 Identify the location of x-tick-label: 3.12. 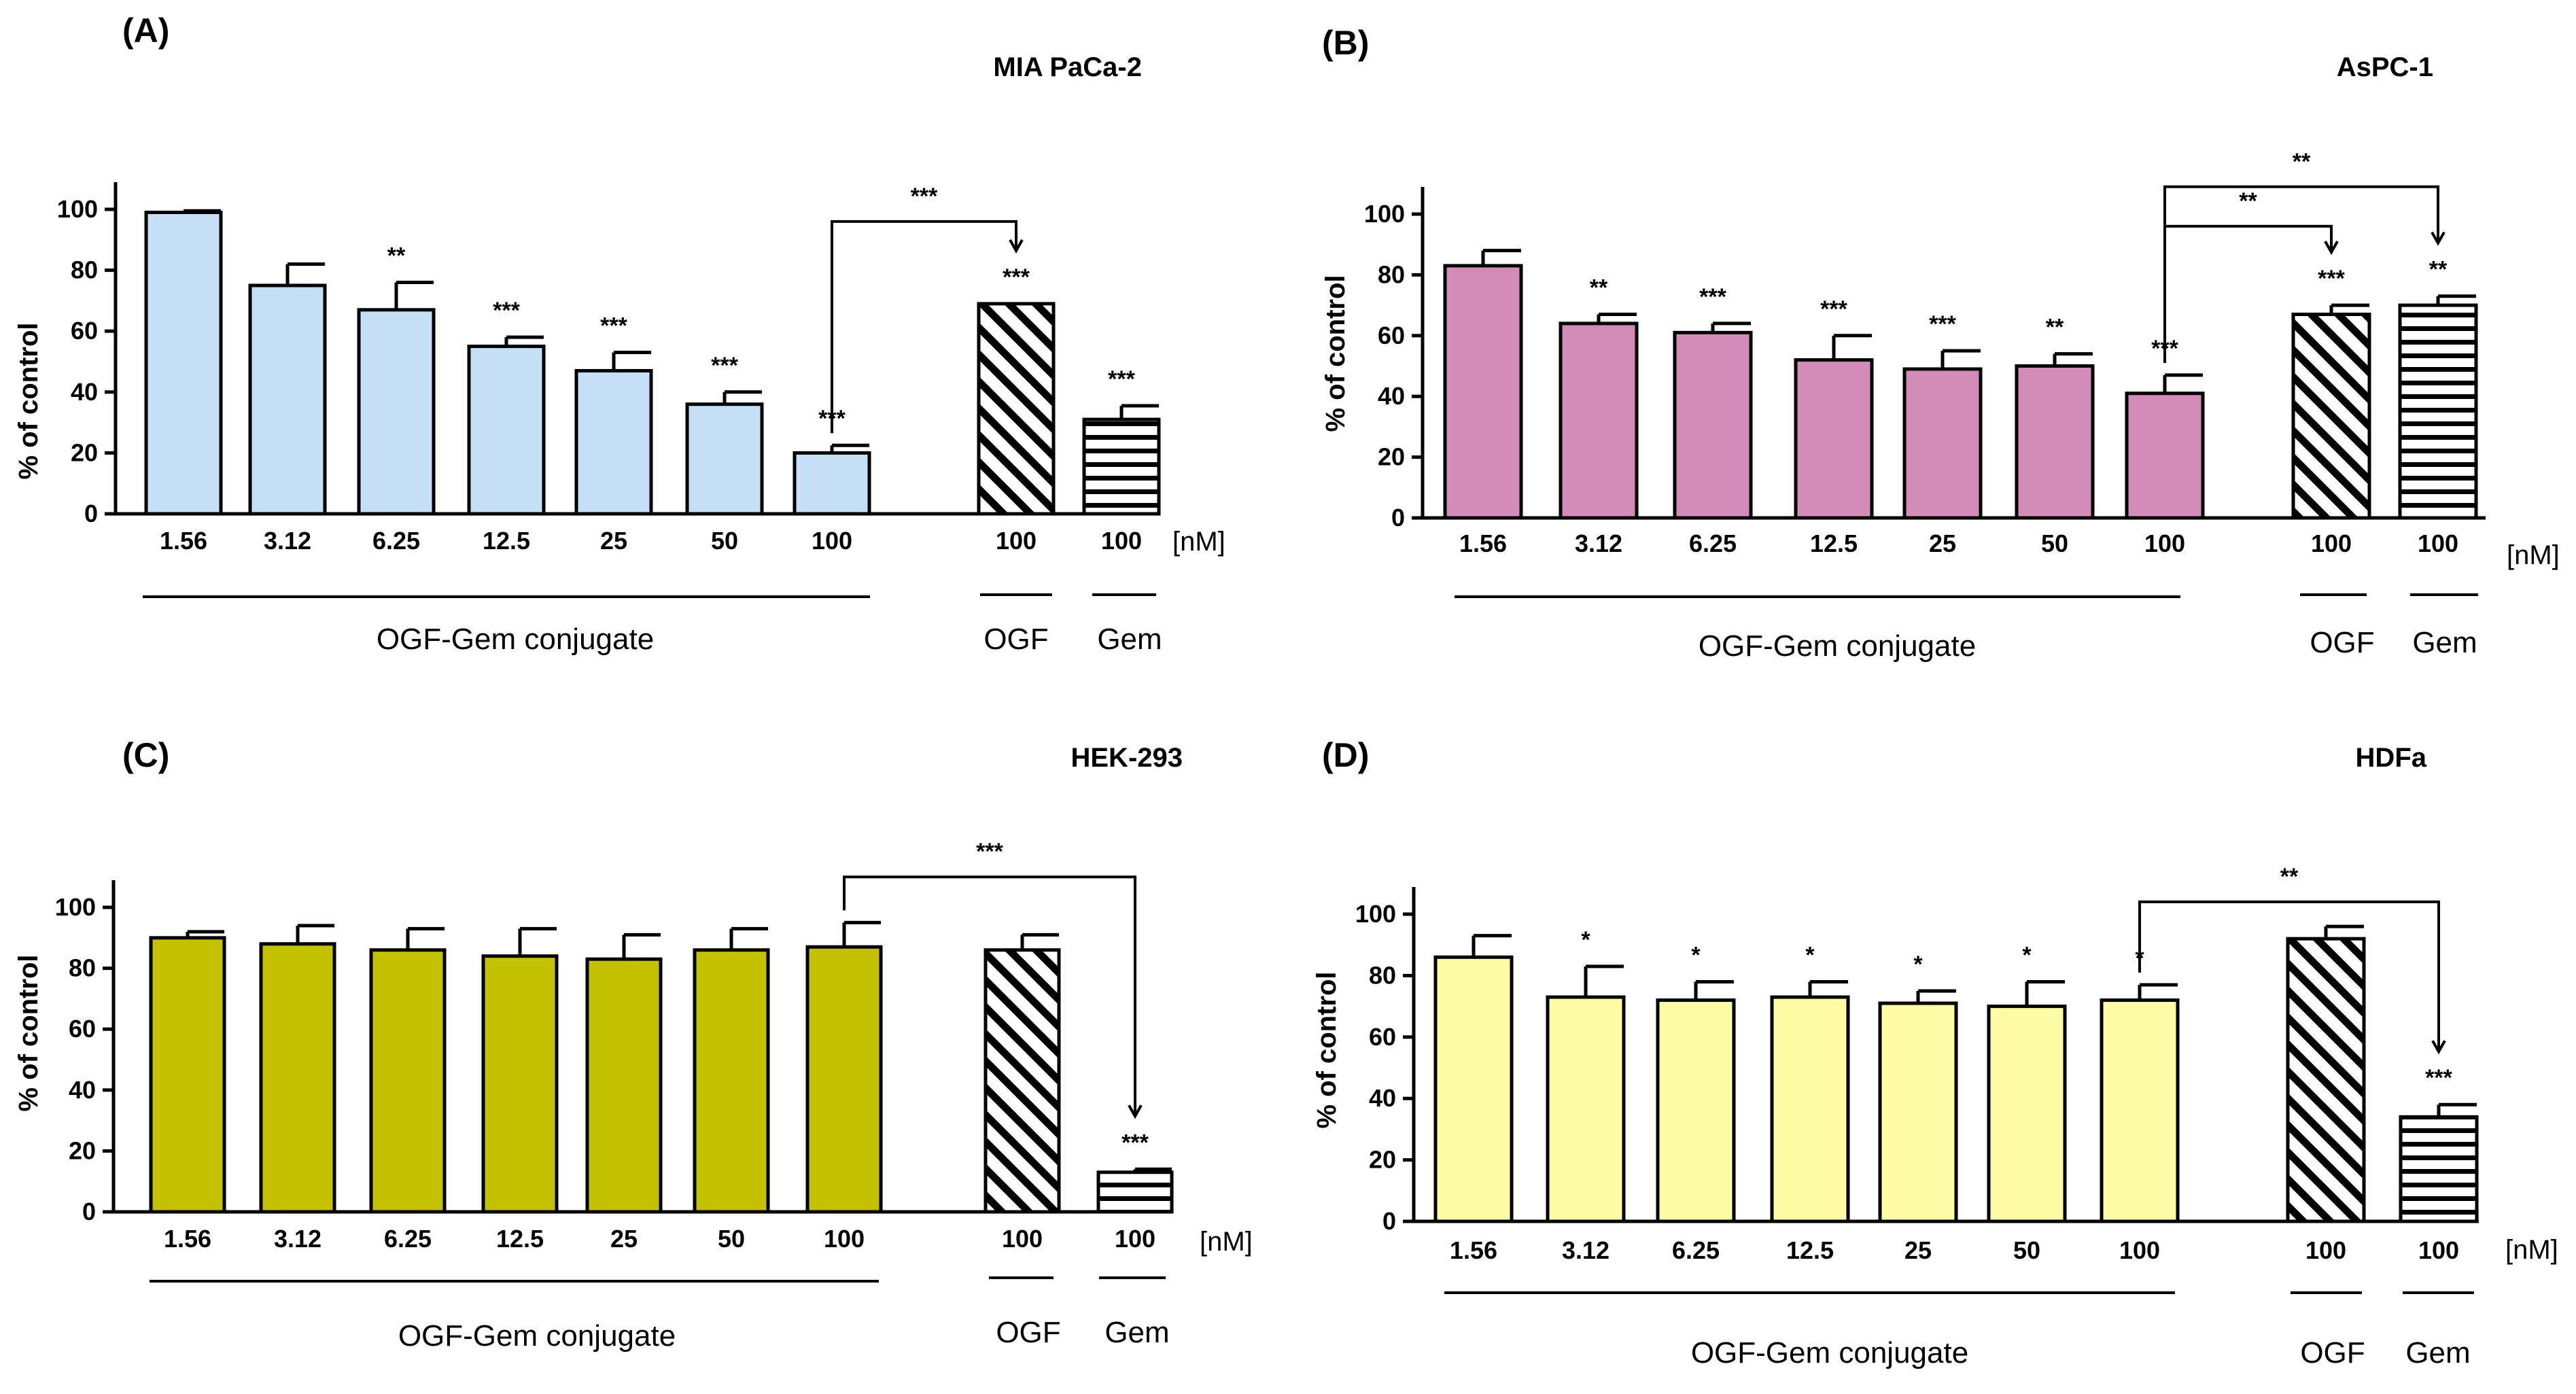
(1598, 543).